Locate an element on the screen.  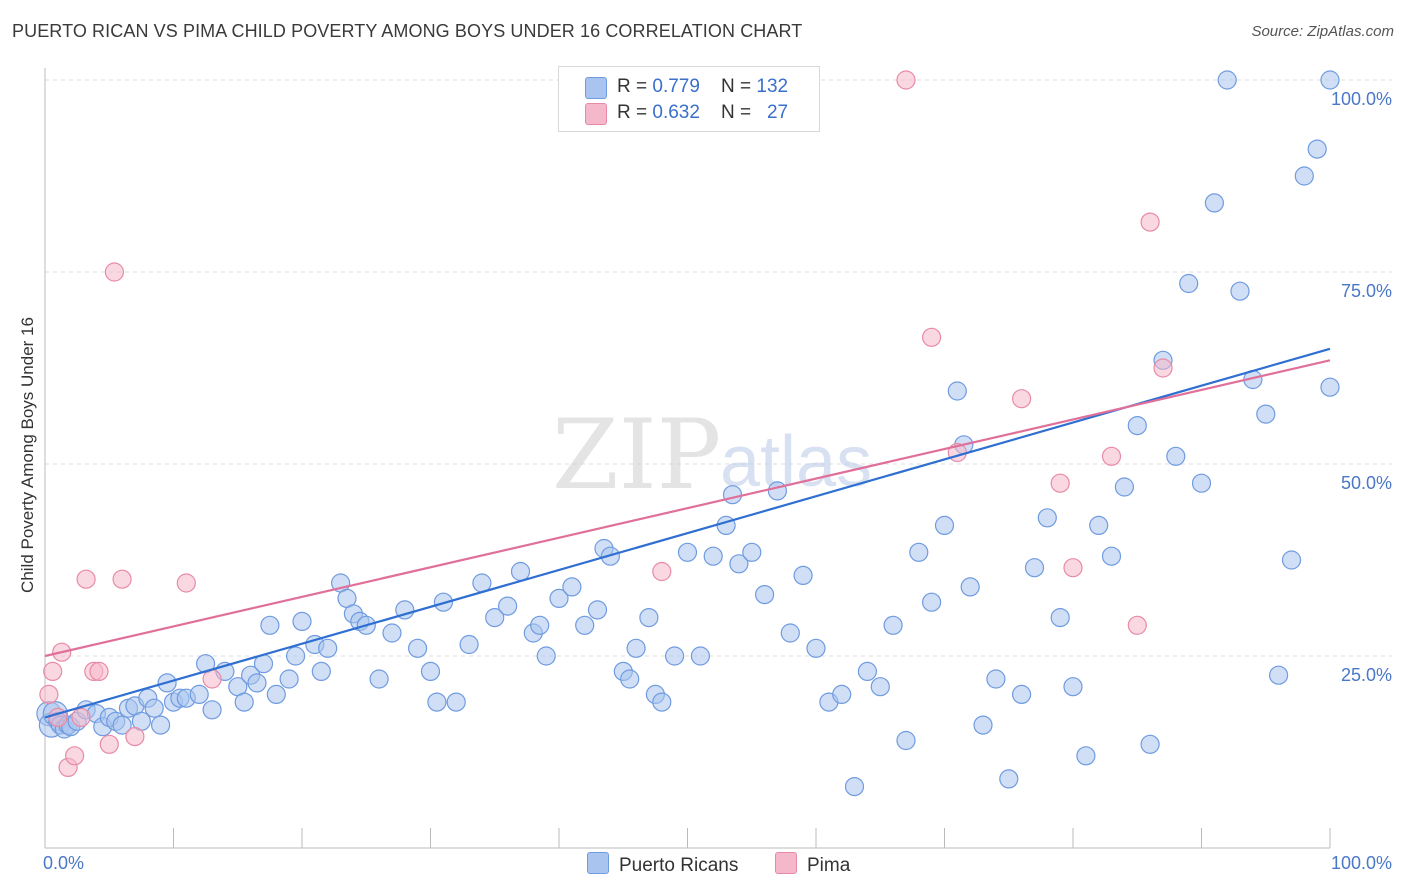
legend-r-value: 0.632 is located at coordinates (676, 112).